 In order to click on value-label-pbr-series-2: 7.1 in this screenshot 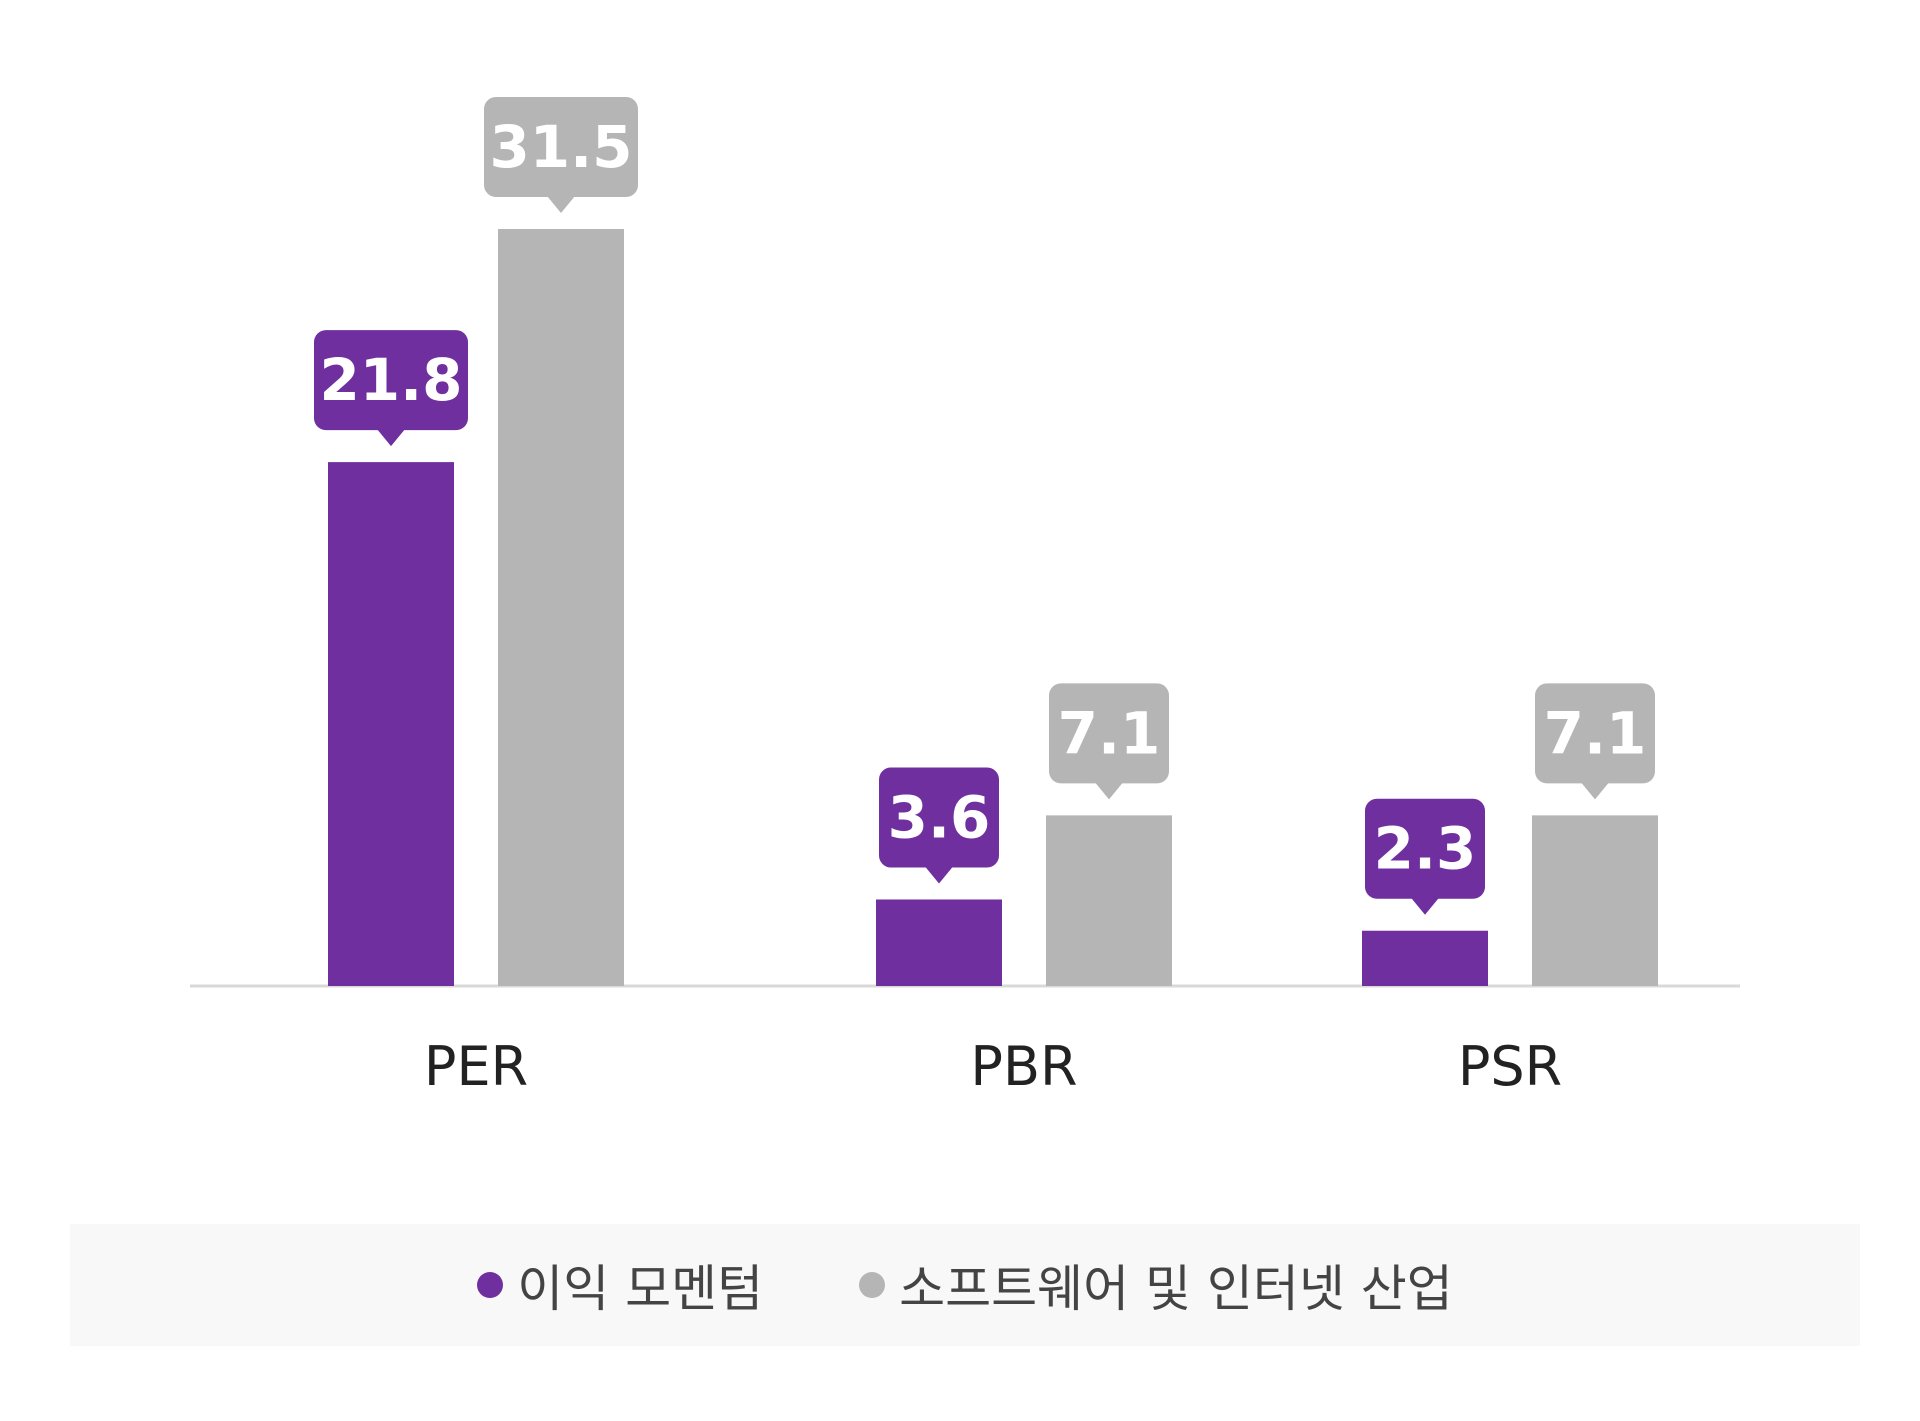, I will do `click(1109, 741)`.